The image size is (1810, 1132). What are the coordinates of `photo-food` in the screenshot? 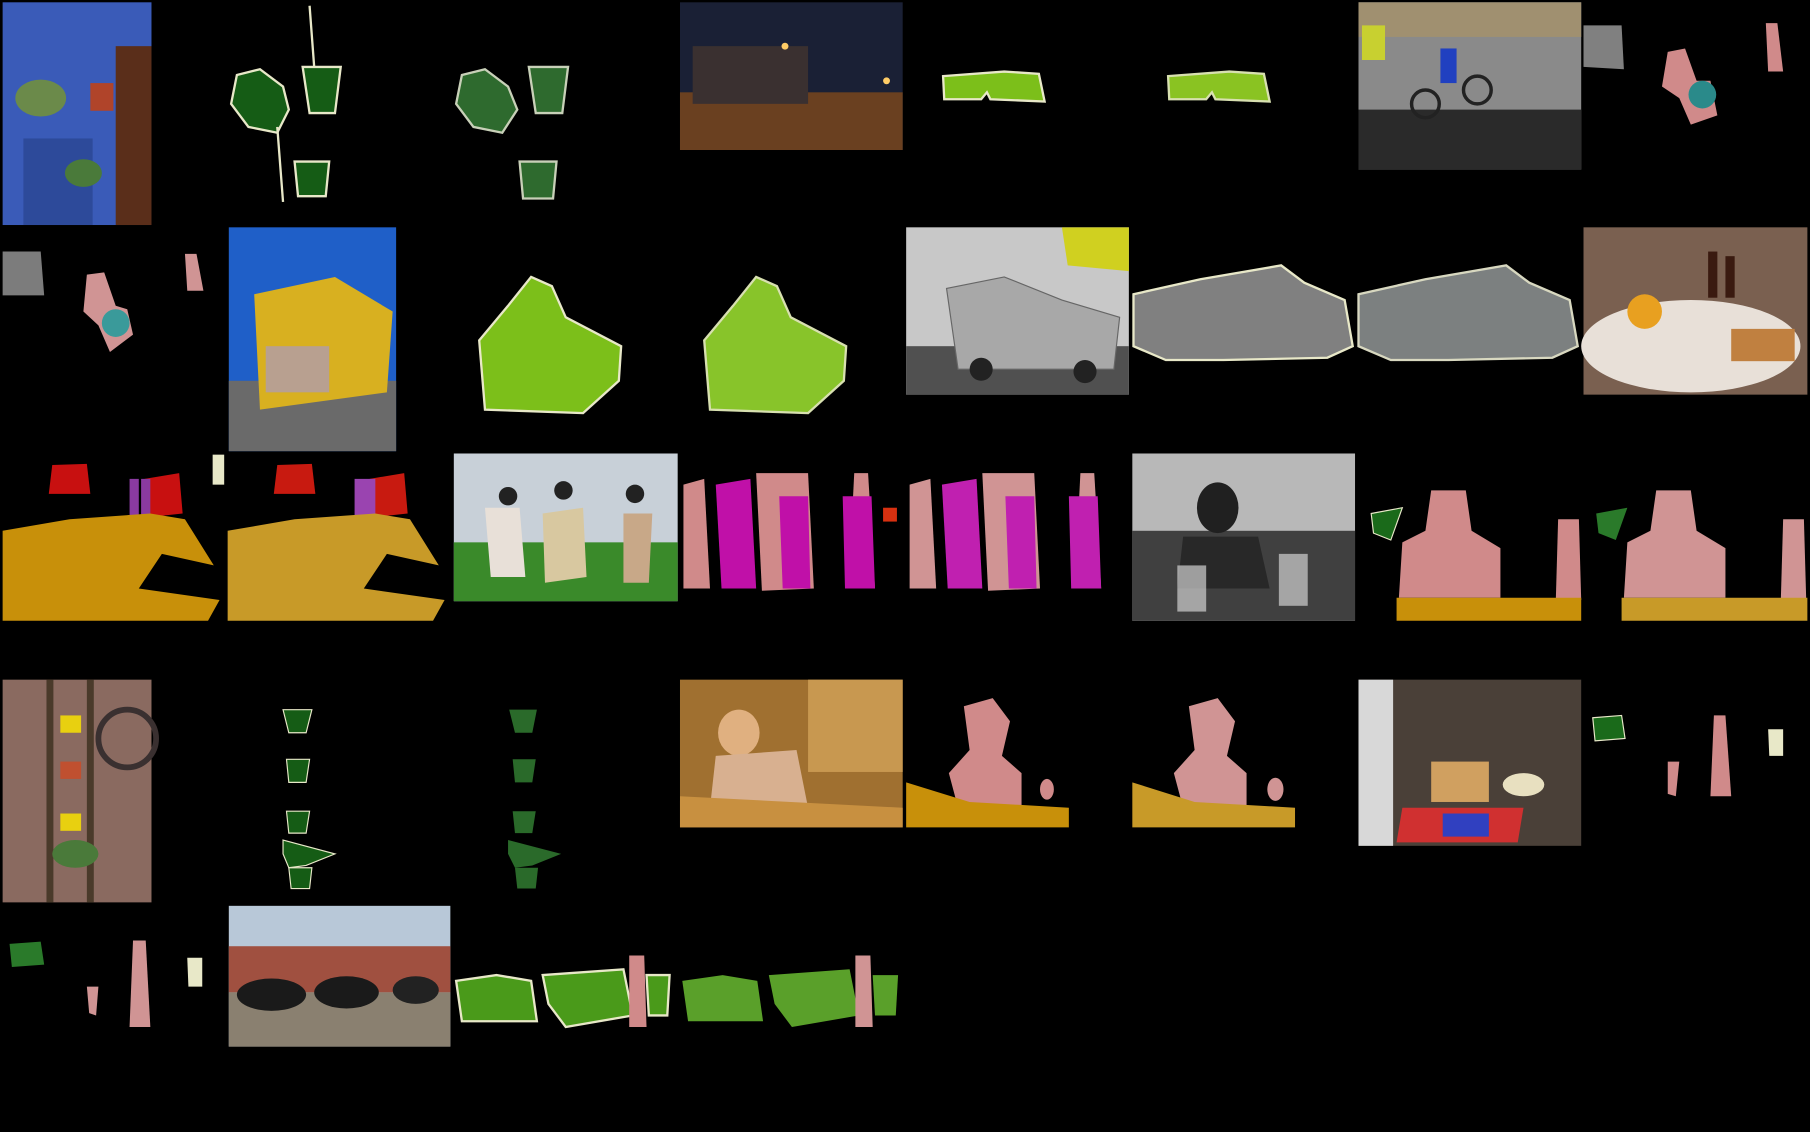 It's located at (1694, 311).